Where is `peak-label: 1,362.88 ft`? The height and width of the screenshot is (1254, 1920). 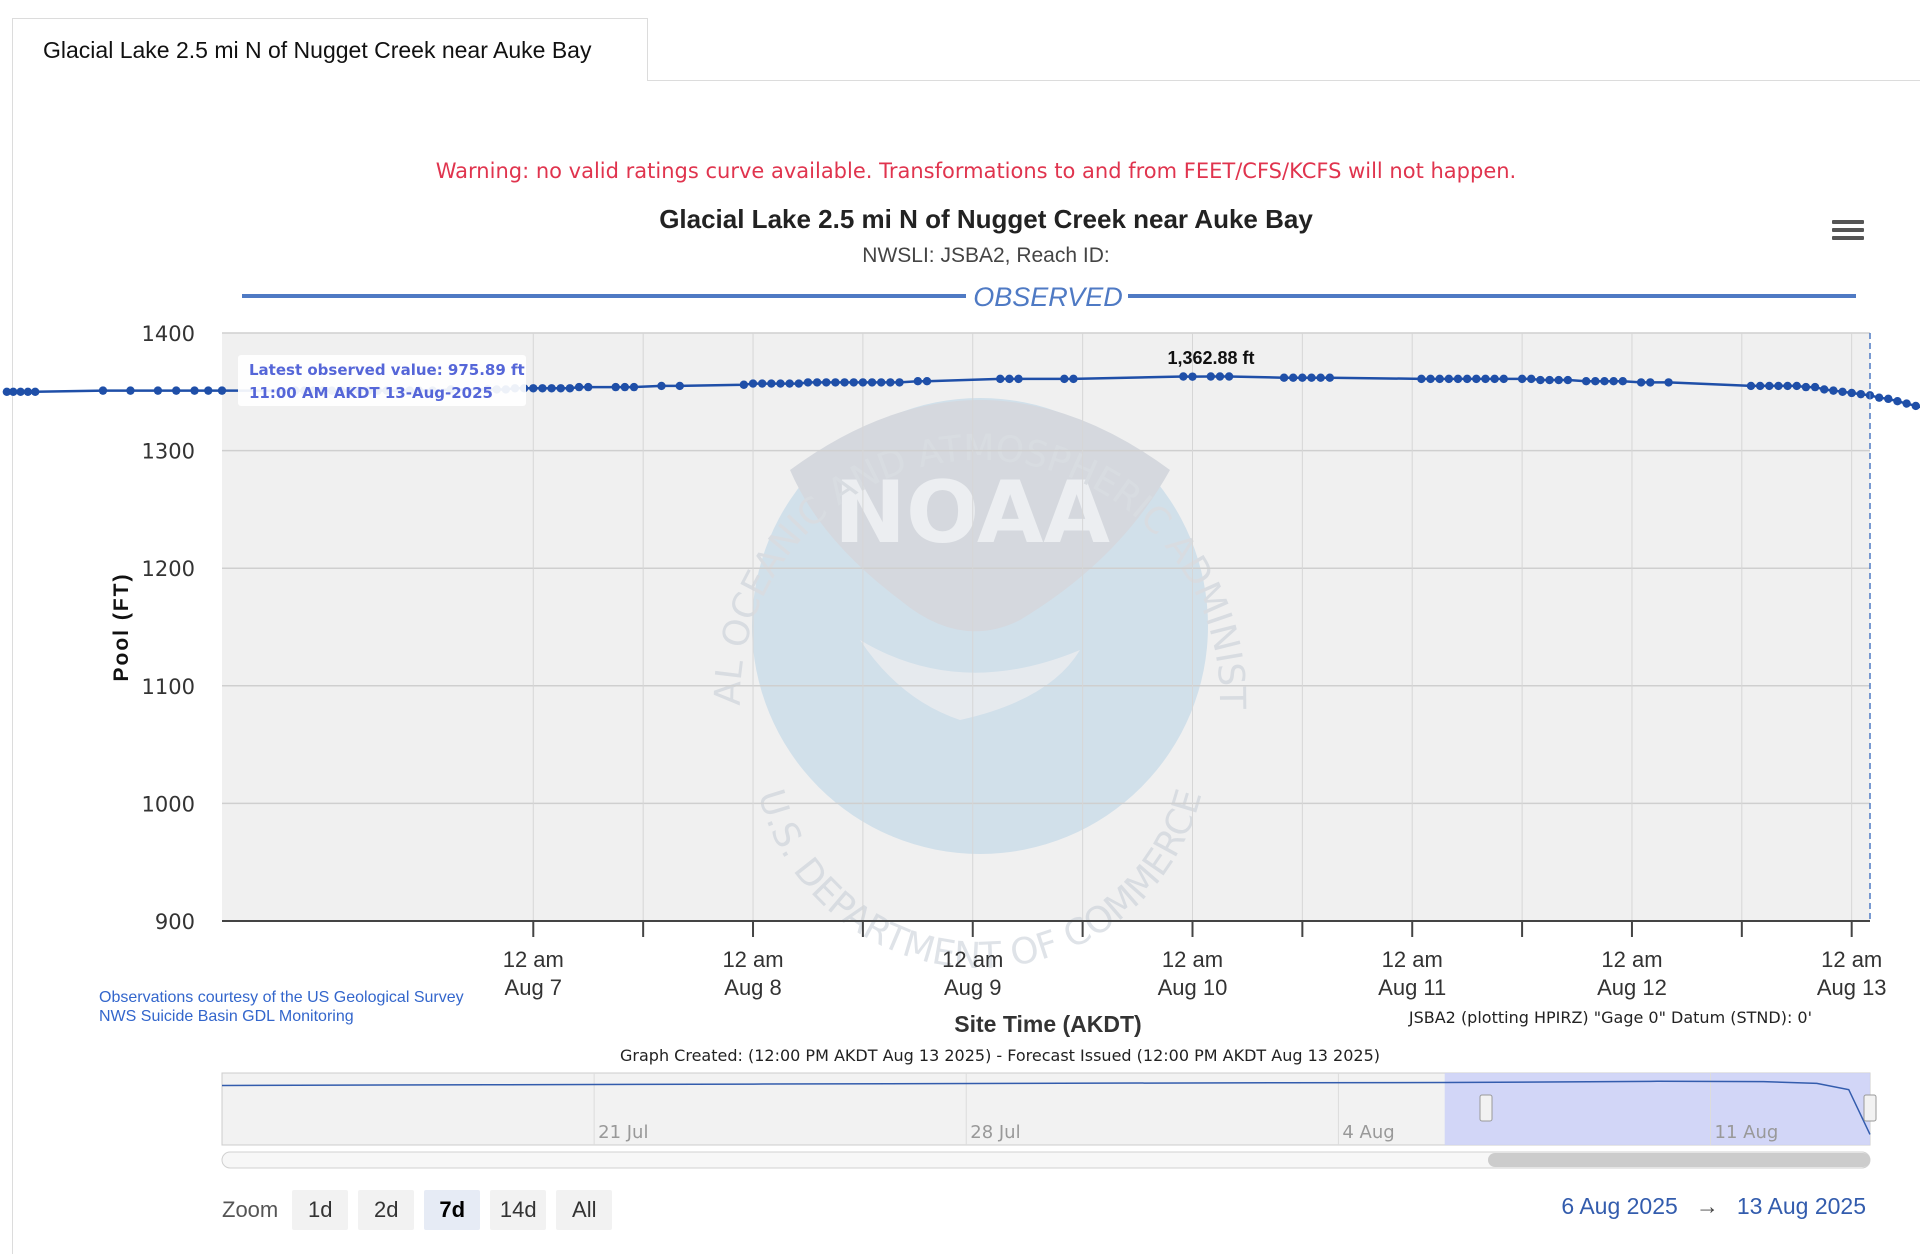
peak-label: 1,362.88 ft is located at coordinates (1210, 358).